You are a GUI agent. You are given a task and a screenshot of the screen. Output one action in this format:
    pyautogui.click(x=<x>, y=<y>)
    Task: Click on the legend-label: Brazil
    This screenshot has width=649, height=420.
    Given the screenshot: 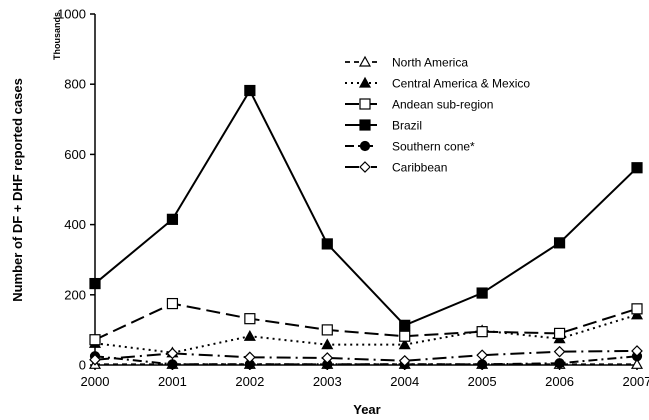 What is the action you would take?
    pyautogui.click(x=407, y=126)
    